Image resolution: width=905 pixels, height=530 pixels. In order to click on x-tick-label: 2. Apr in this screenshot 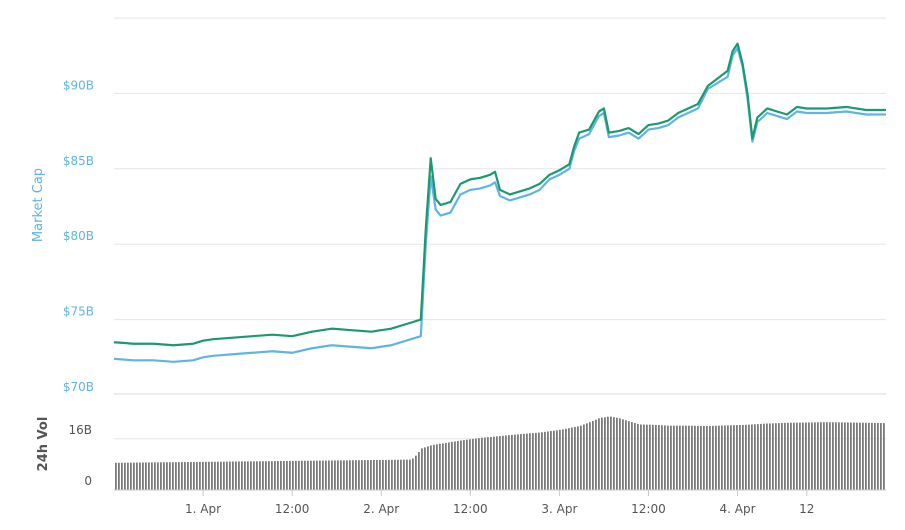, I will do `click(381, 509)`.